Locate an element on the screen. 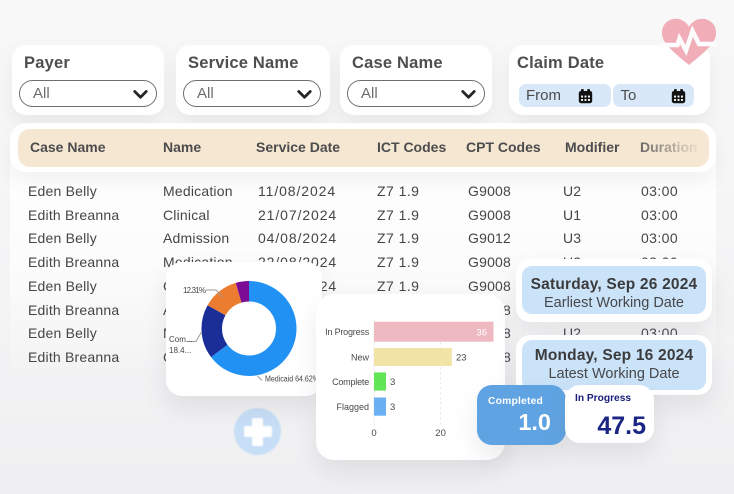 This screenshot has height=494, width=734. svg-text: 12.31% is located at coordinates (194, 290).